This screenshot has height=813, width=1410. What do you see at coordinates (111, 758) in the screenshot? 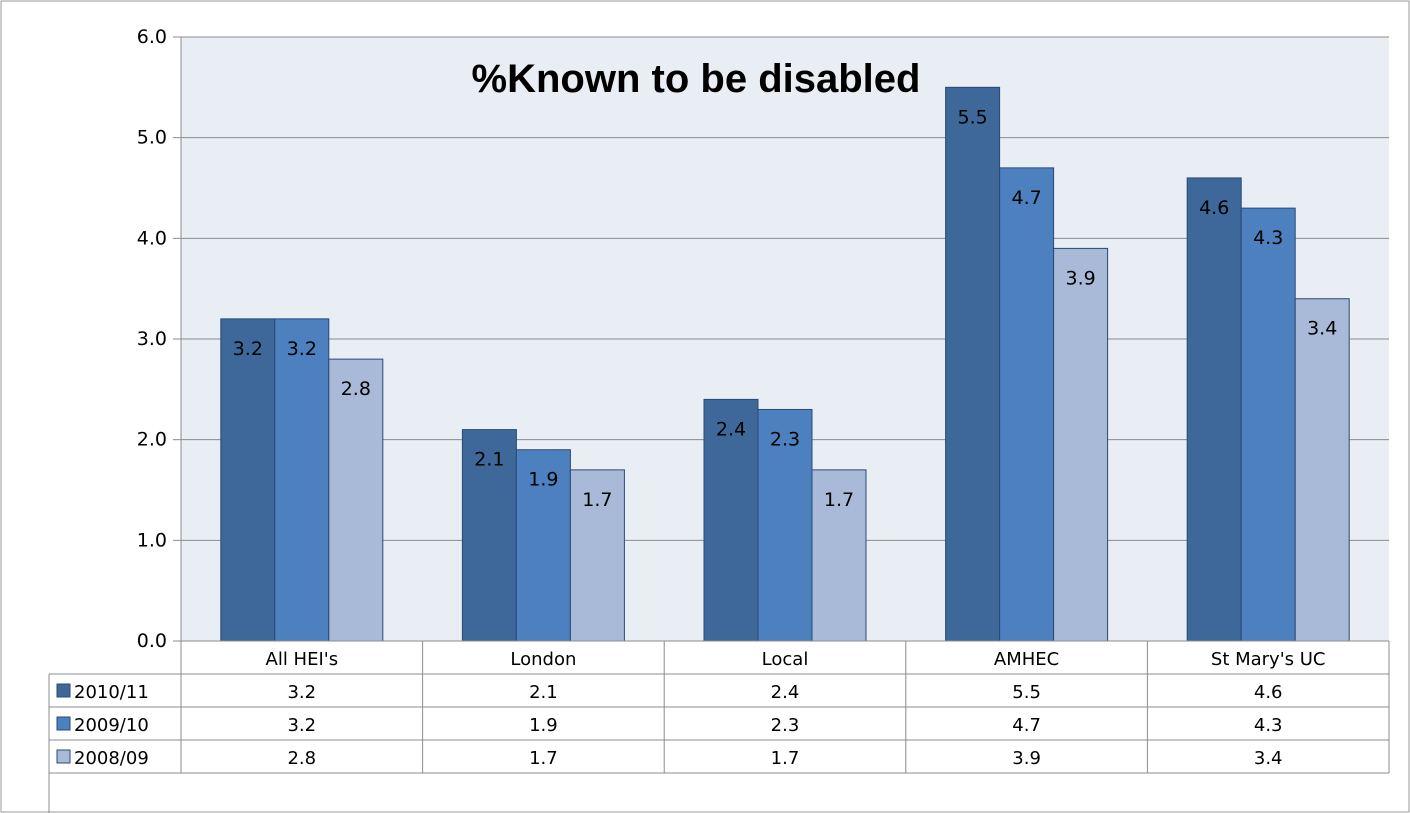
I see `legend-label: 2008/09` at bounding box center [111, 758].